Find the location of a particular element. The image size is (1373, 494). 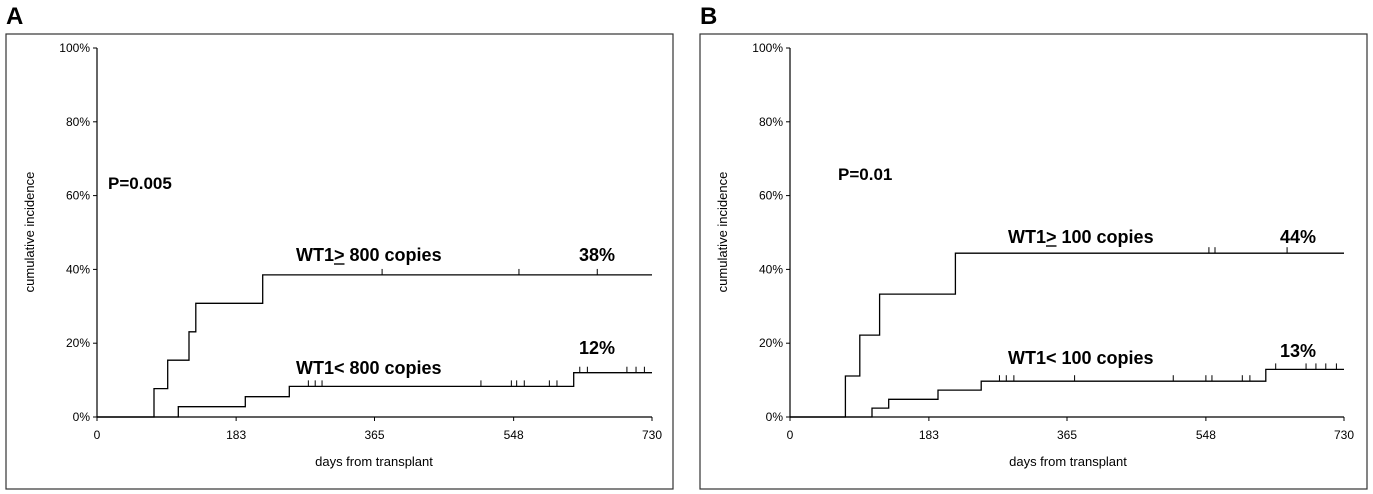

final-percent-low: 12% is located at coordinates (597, 348).